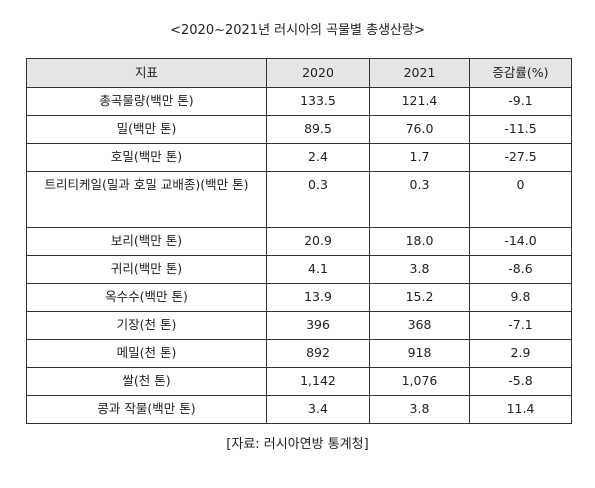 The height and width of the screenshot is (488, 595). Describe the element at coordinates (520, 157) in the screenshot. I see `change-rate: -27.5` at that location.